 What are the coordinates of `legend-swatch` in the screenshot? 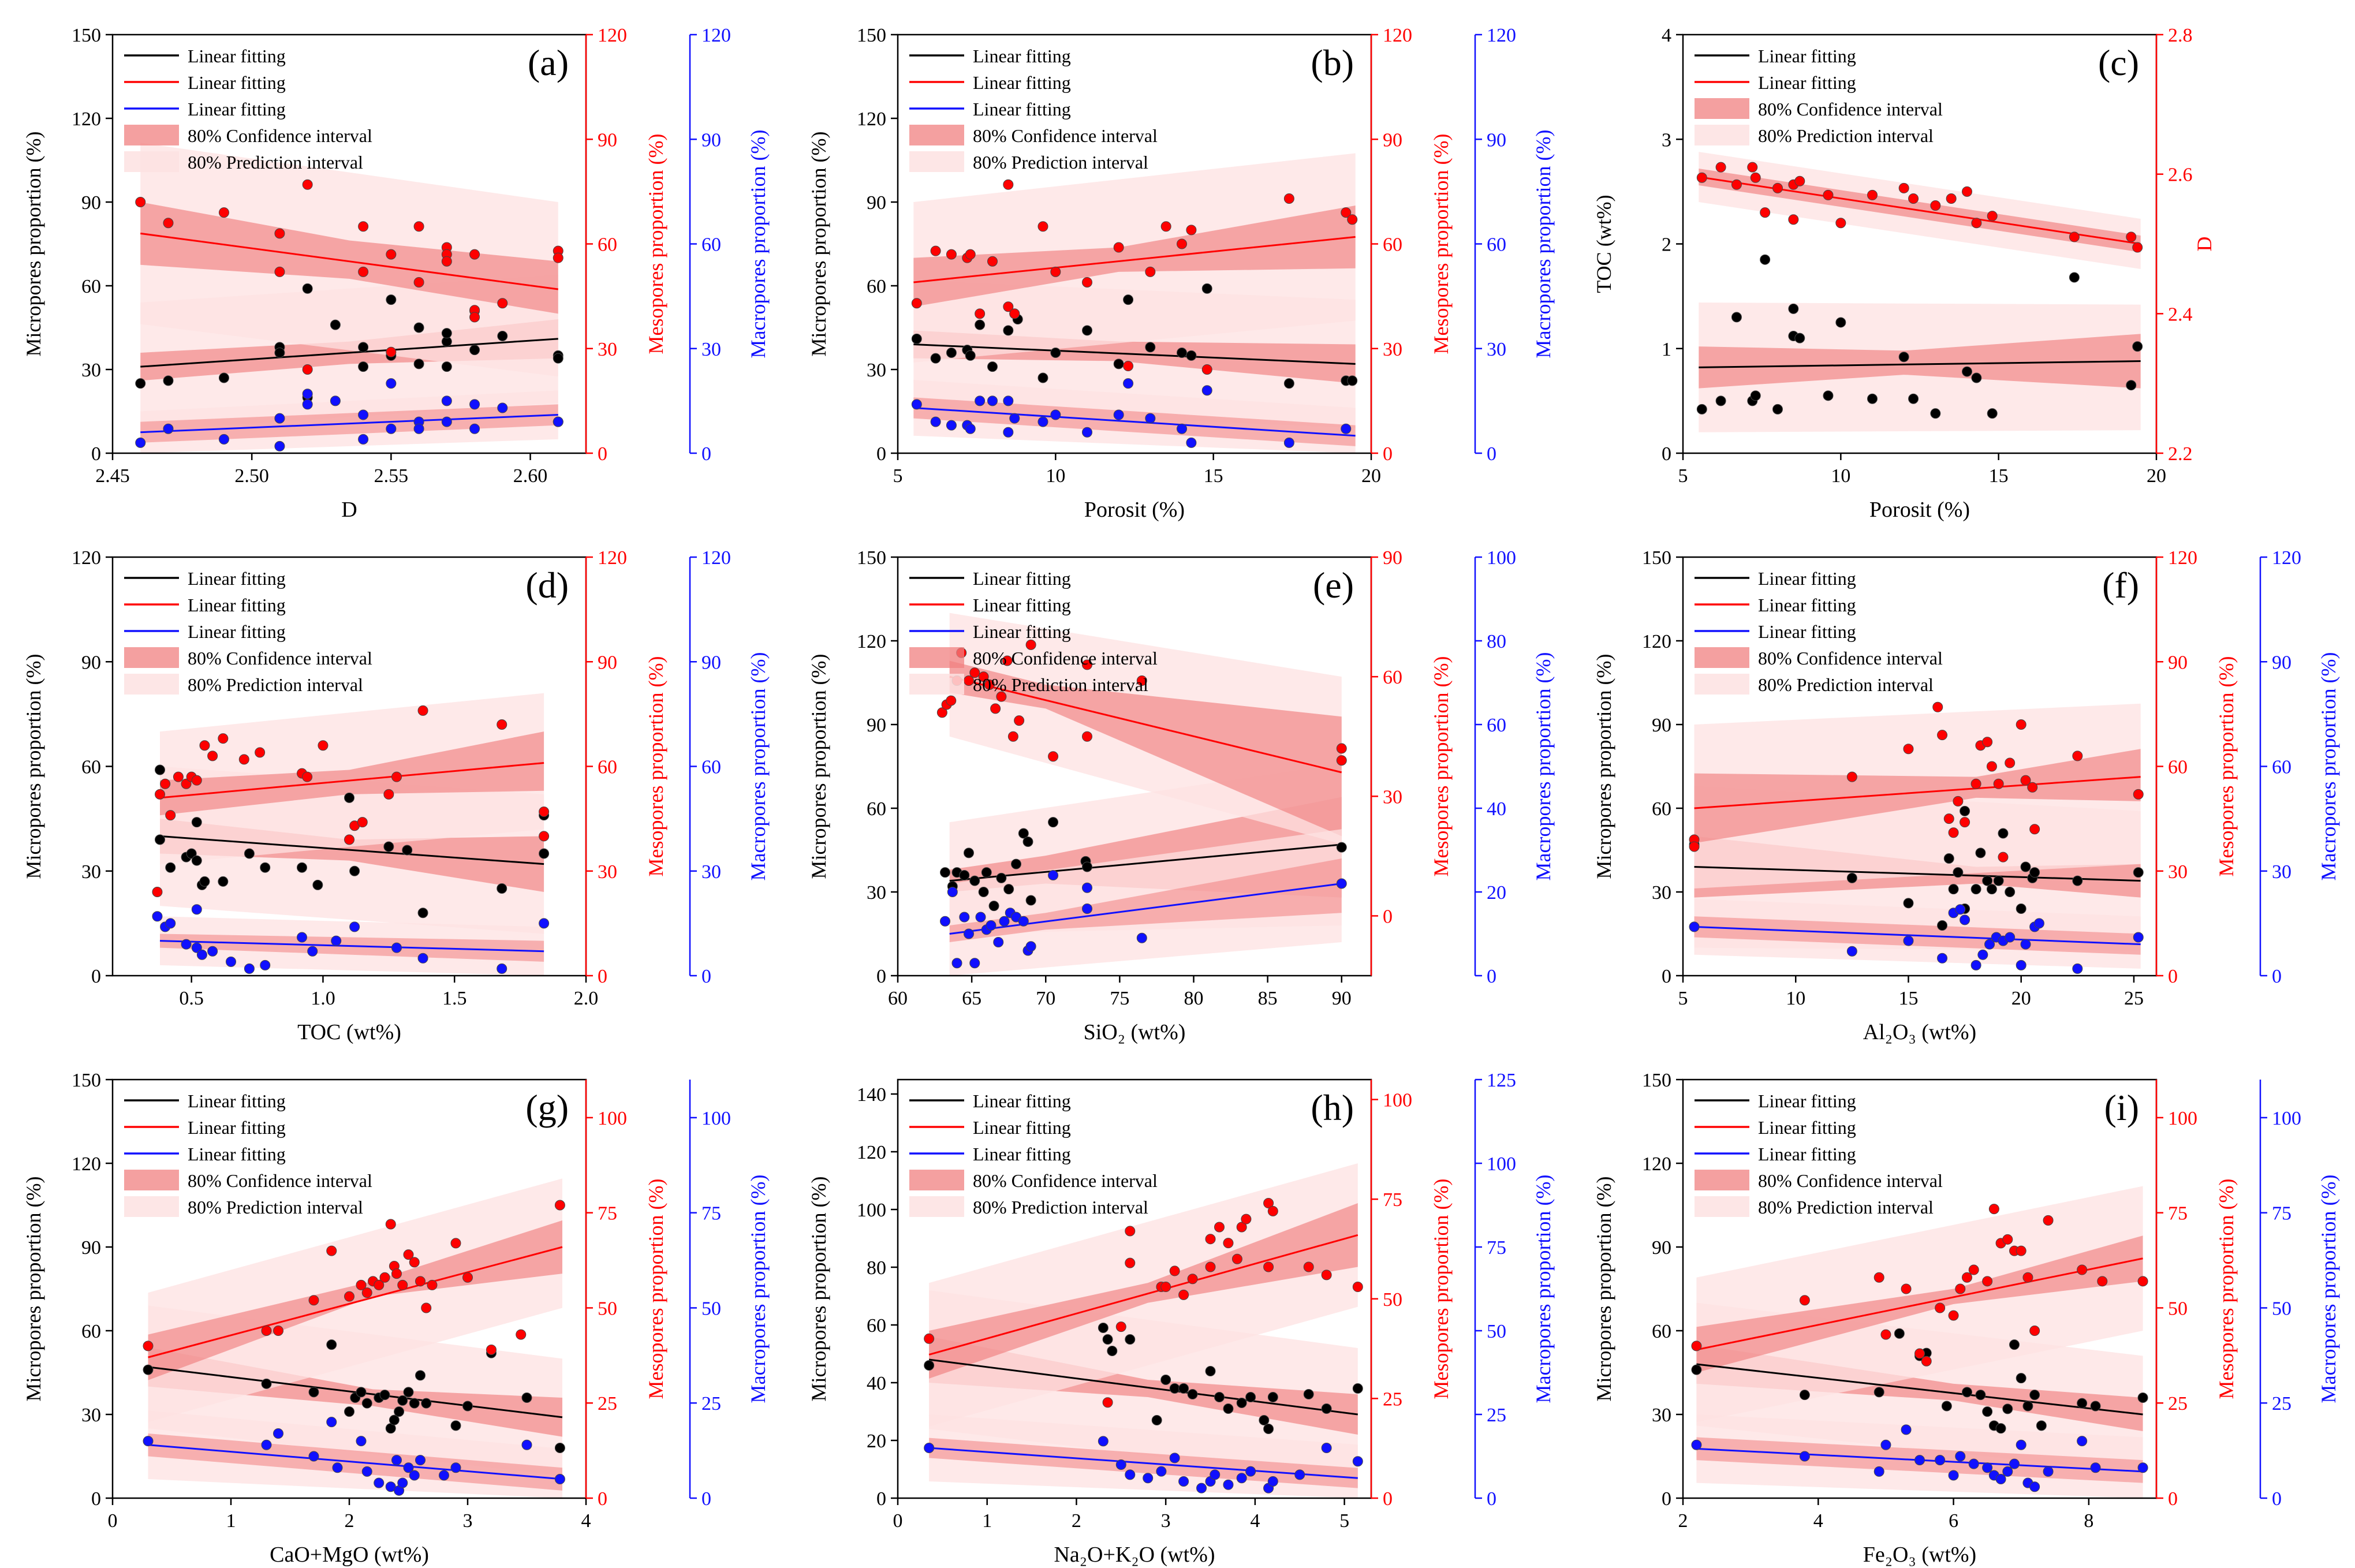 It's located at (936, 1180).